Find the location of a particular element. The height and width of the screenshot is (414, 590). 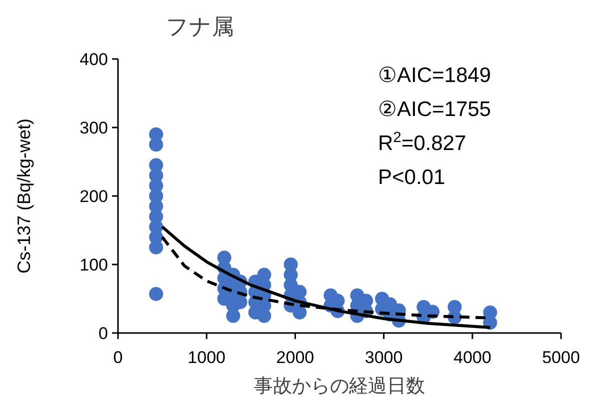

x-tick-label: 0 is located at coordinates (118, 357).